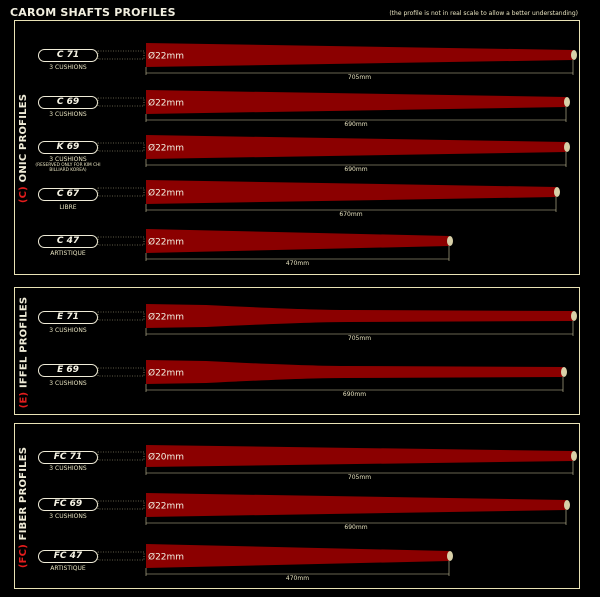  Describe the element at coordinates (68, 55) in the screenshot. I see `shaft-code-badge: C 71` at that location.